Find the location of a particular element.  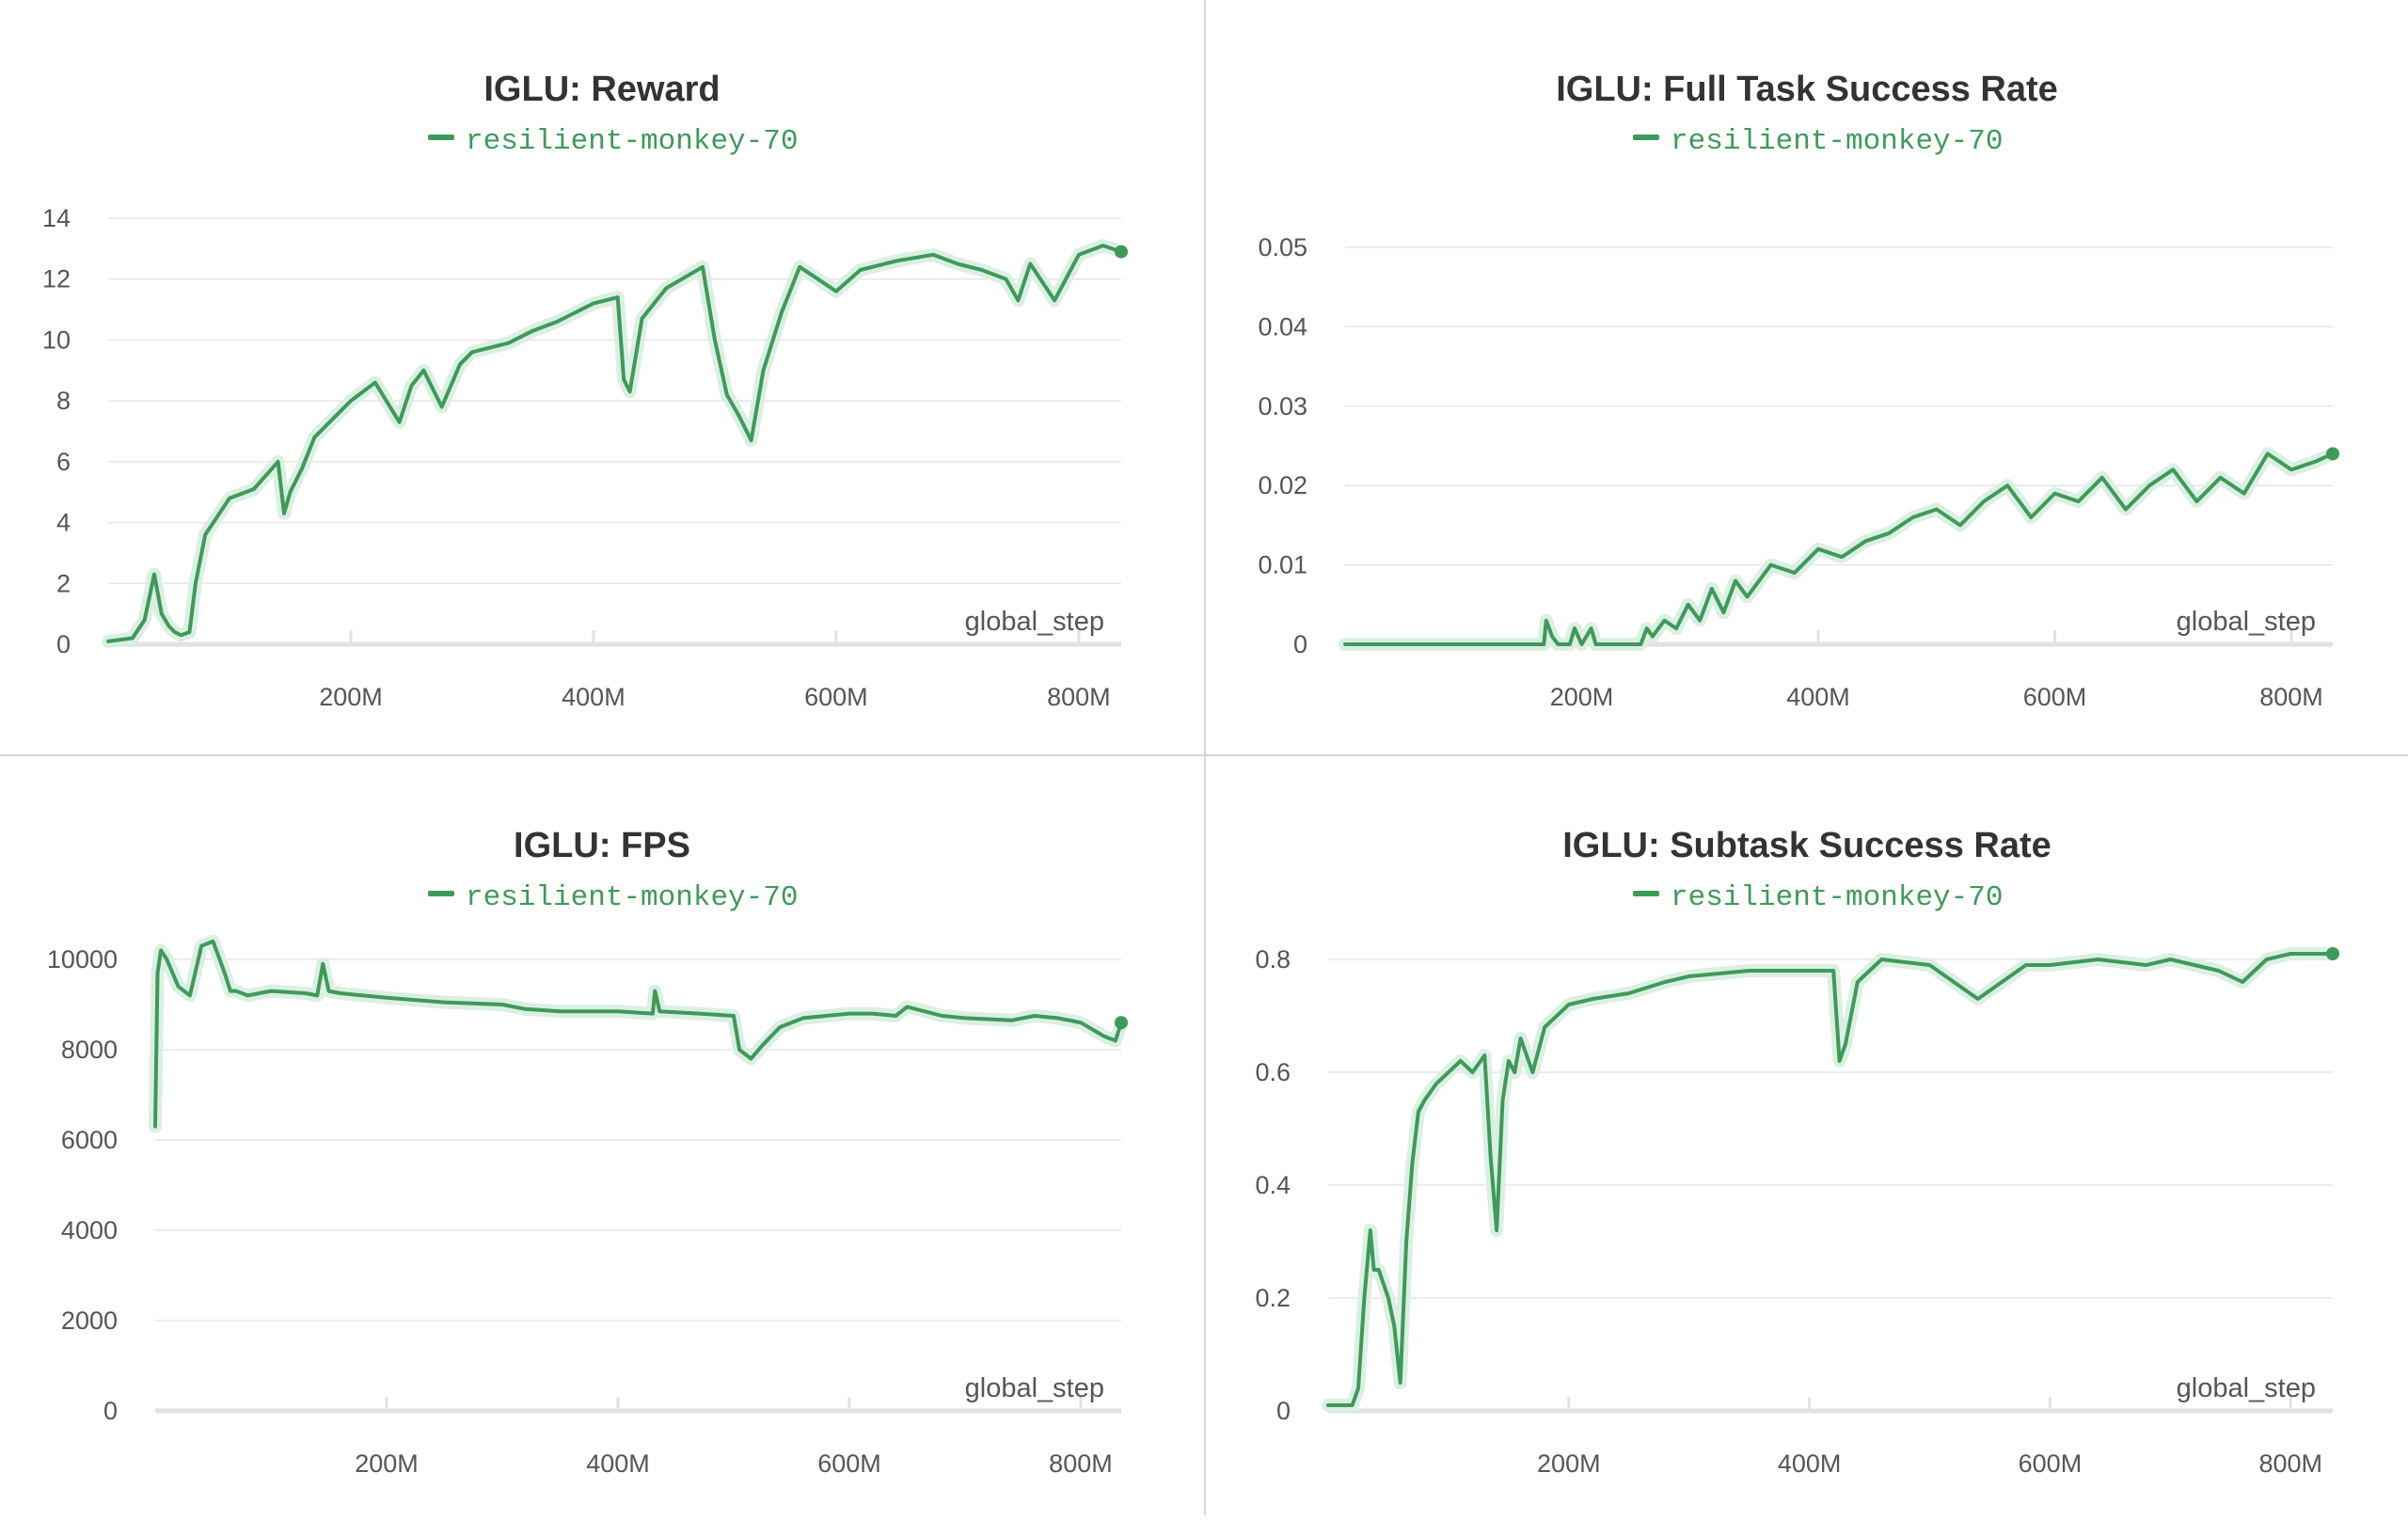

chart-3-legend-item: resilient-monkey-70 is located at coordinates (1818, 897).